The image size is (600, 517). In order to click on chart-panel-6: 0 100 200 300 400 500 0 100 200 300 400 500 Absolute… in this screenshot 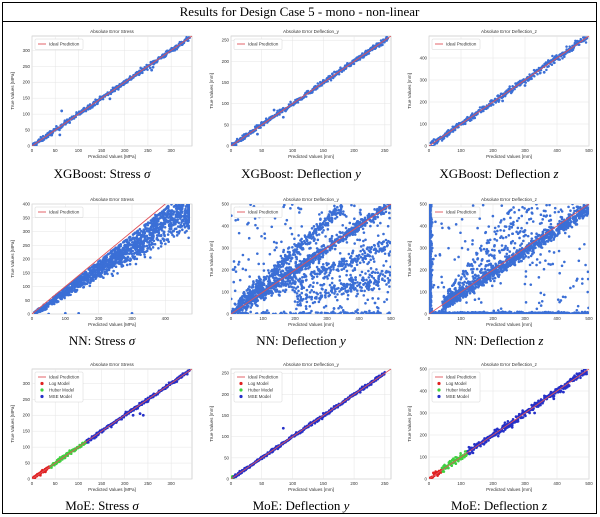, I will do `click(499, 262)`.